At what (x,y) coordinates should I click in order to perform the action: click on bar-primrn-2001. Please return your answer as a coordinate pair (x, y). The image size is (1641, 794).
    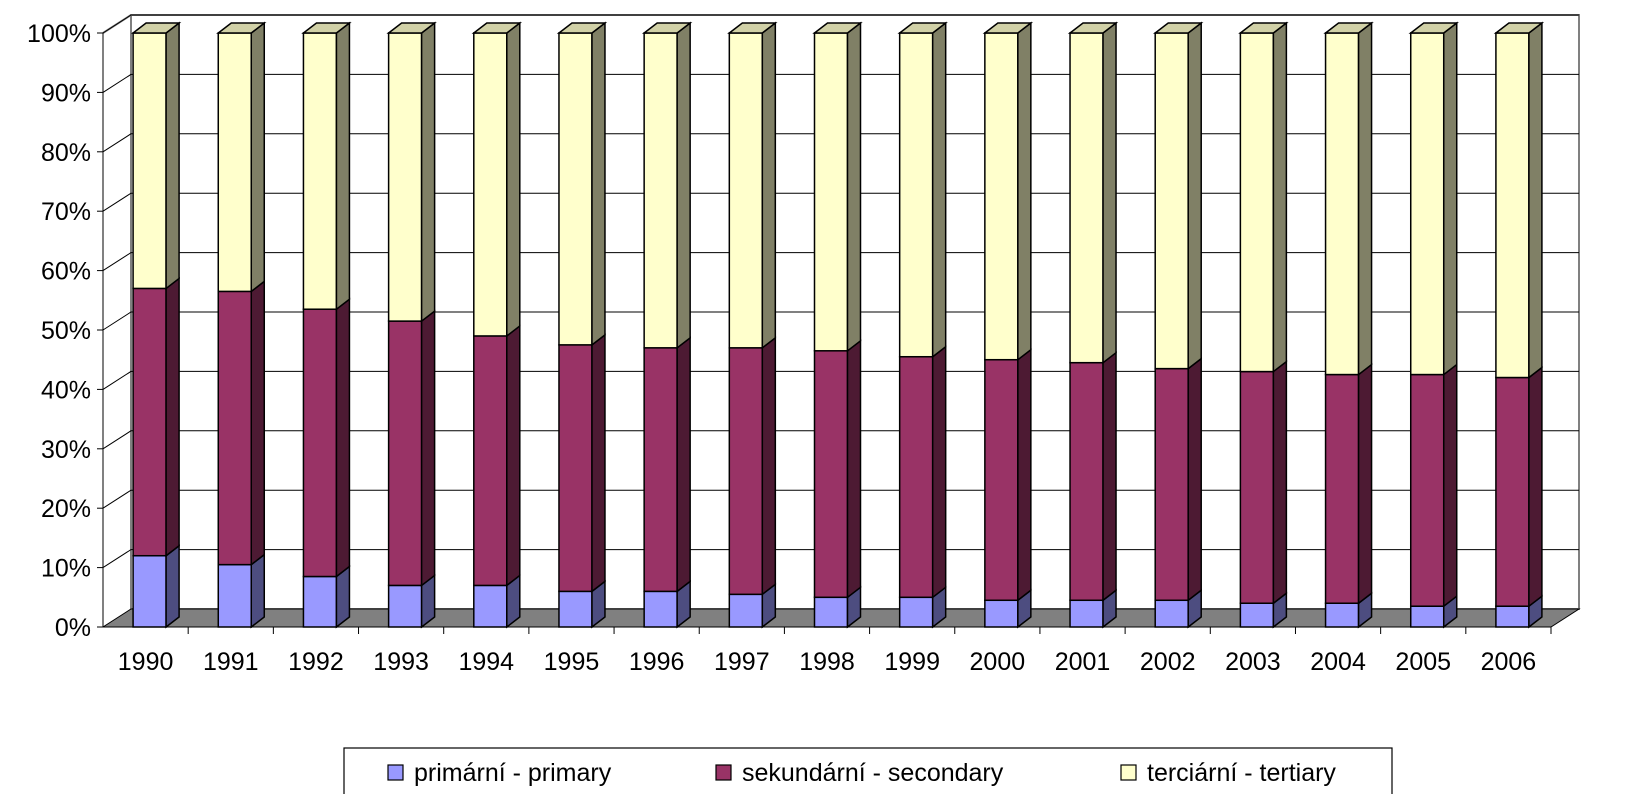
    Looking at the image, I should click on (1086, 613).